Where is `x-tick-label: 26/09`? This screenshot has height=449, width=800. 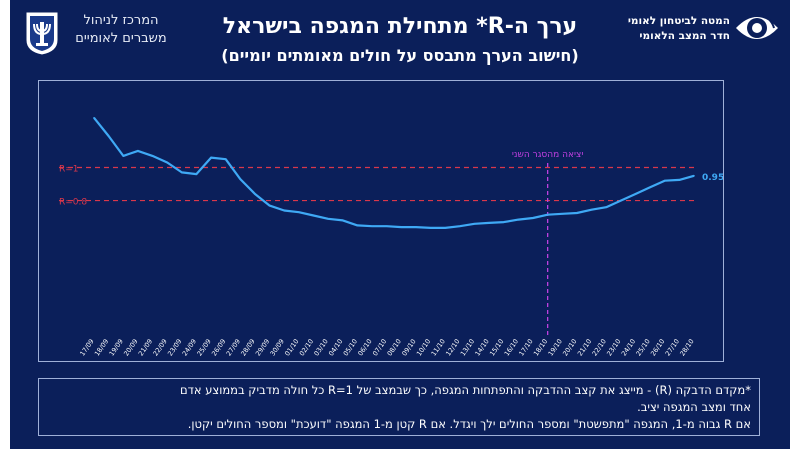 x-tick-label: 26/09 is located at coordinates (218, 348).